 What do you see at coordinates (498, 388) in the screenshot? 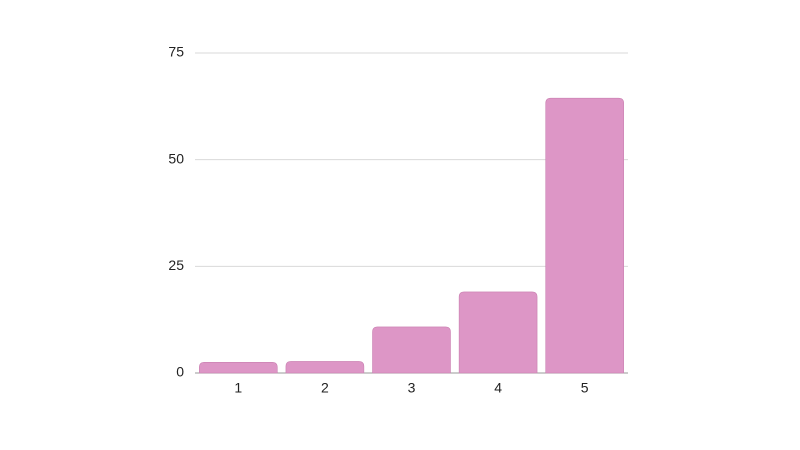
I see `x-tick-label: 4` at bounding box center [498, 388].